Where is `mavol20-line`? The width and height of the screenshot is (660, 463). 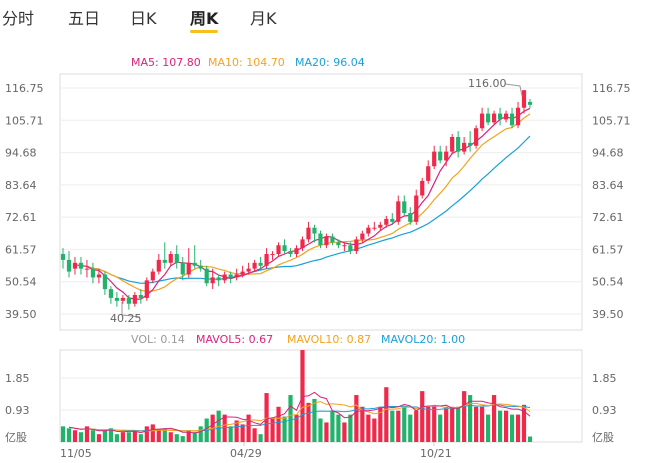
mavol20-line is located at coordinates (299, 418).